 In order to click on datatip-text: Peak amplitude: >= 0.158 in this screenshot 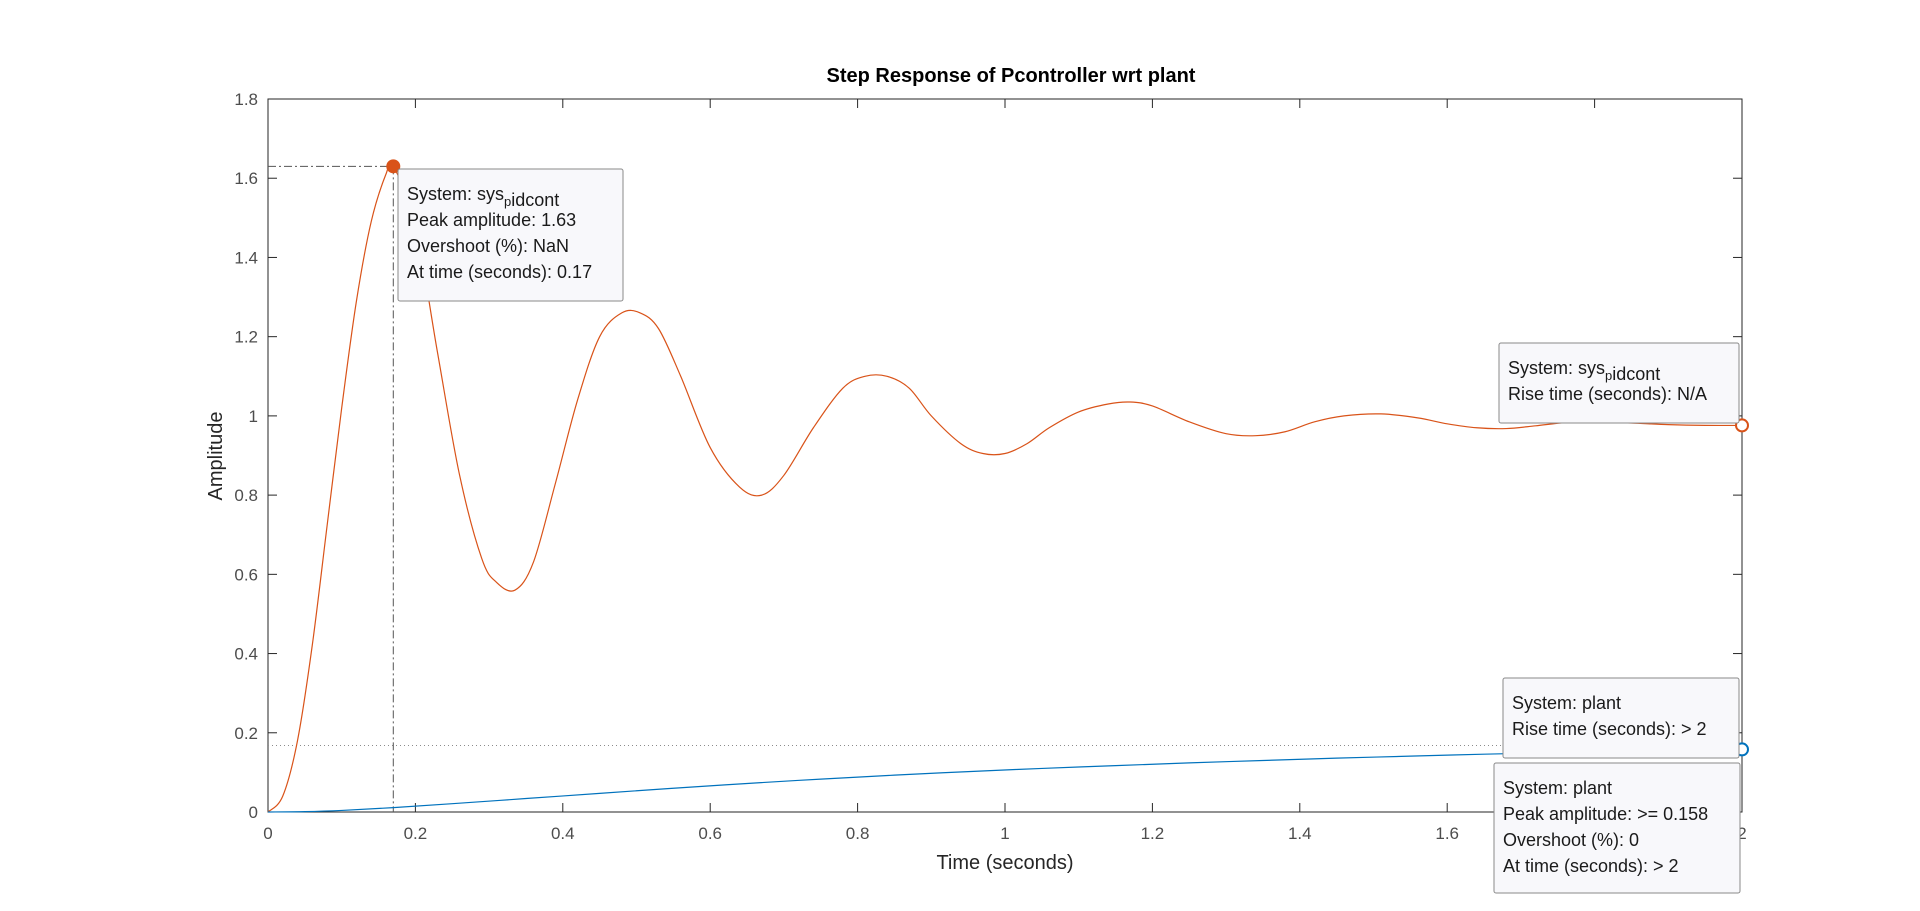, I will do `click(1605, 814)`.